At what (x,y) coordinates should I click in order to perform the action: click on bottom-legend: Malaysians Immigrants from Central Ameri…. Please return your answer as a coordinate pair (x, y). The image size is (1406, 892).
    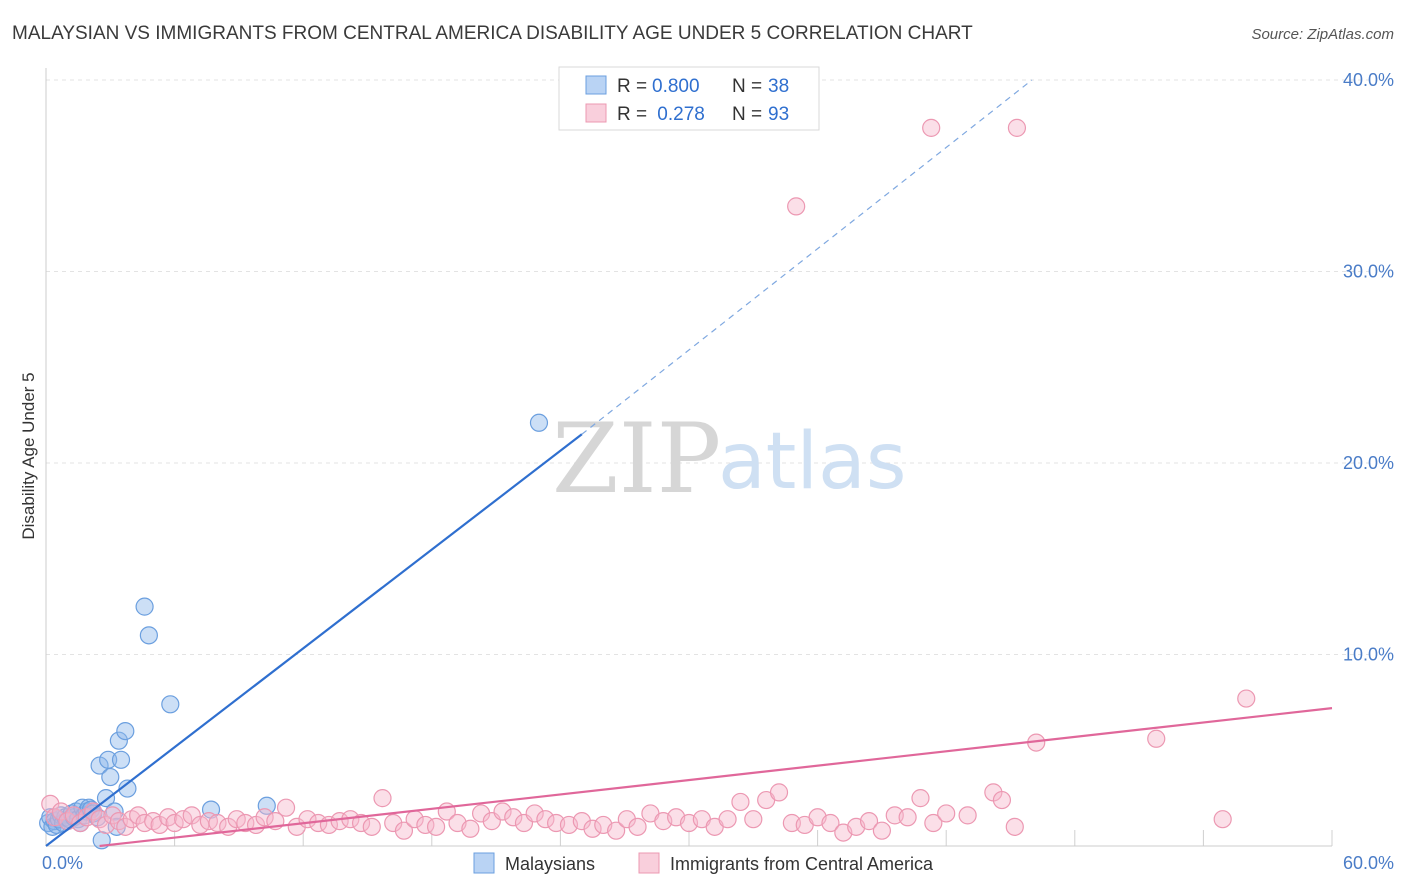
    Looking at the image, I should click on (703, 863).